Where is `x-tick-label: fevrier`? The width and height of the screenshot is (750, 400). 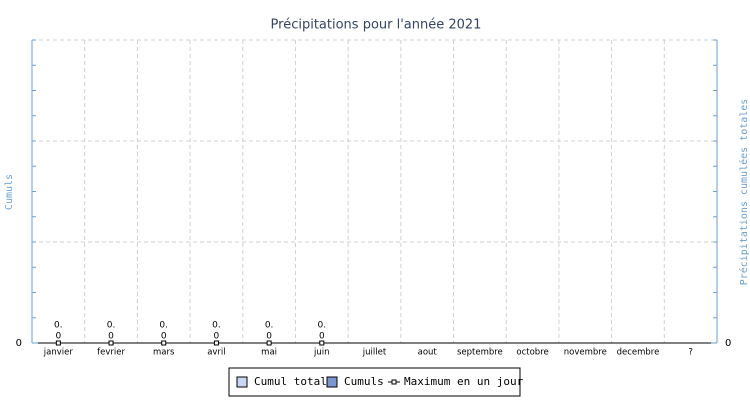
x-tick-label: fevrier is located at coordinates (111, 353).